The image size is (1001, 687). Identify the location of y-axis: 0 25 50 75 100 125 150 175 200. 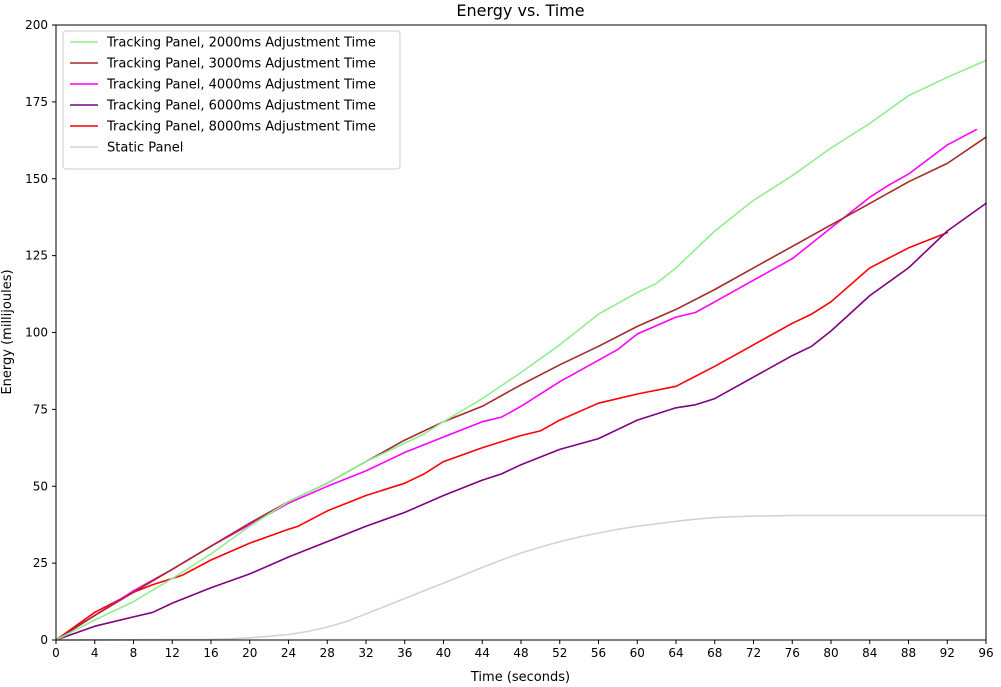
(40, 332).